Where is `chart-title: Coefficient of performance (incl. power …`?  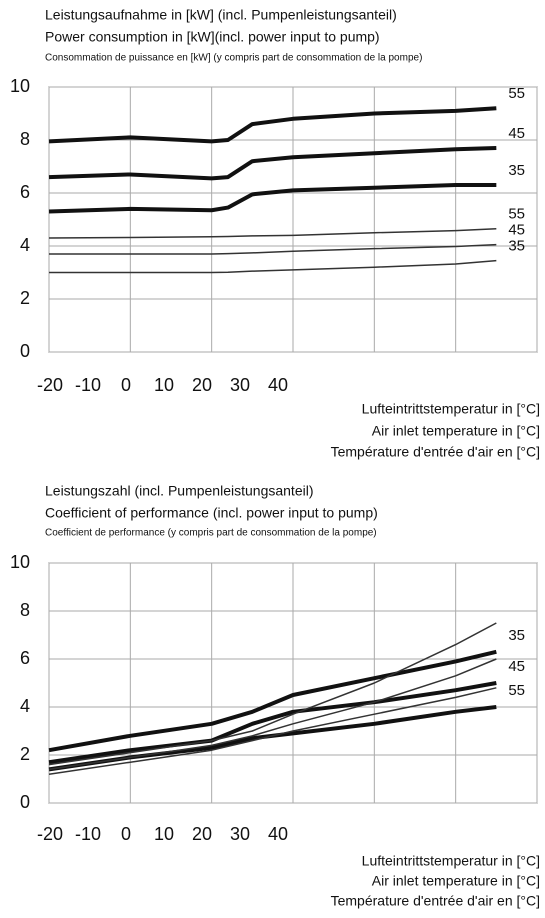 chart-title: Coefficient of performance (incl. power … is located at coordinates (211, 513).